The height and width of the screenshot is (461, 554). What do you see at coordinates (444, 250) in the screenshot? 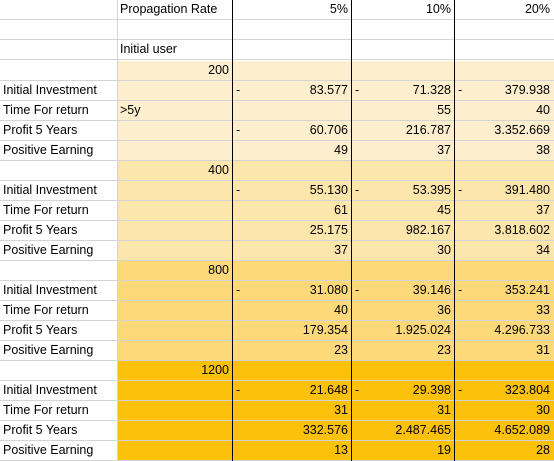
I see `cell-value: 30` at bounding box center [444, 250].